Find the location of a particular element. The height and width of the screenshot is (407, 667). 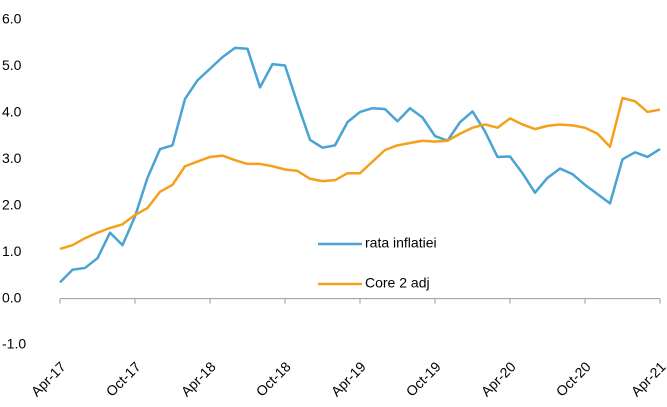

y-tick-label: -1.0 is located at coordinates (14, 344).